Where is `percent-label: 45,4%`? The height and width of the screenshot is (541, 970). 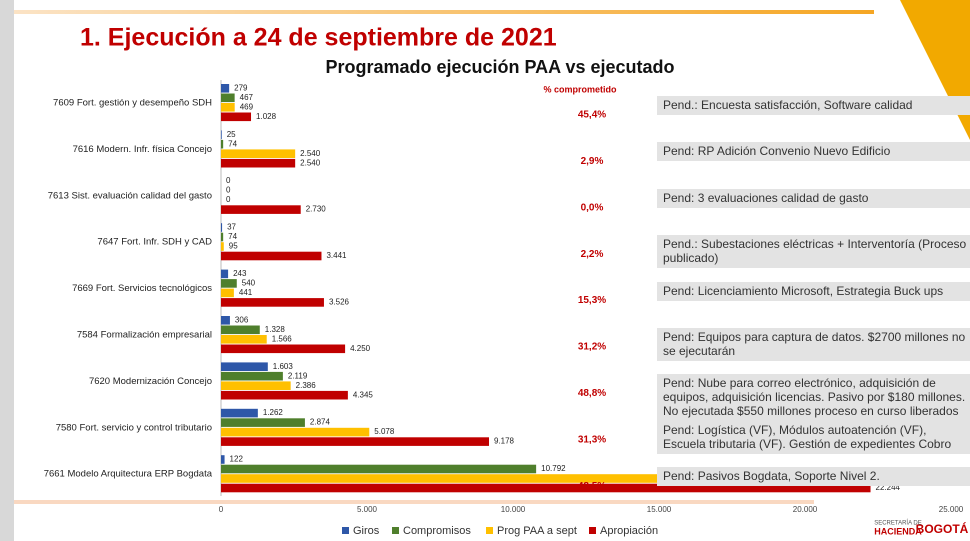
percent-label: 45,4% is located at coordinates (592, 115).